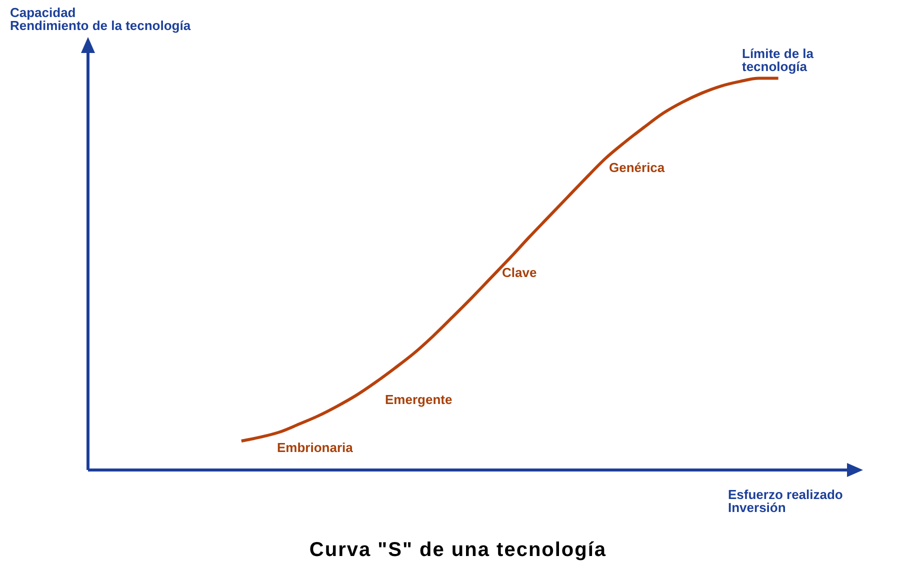  I want to click on annotation: Emergente, so click(418, 399).